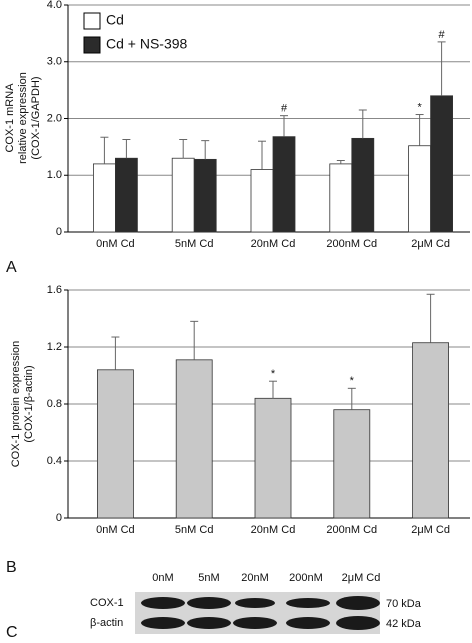 The image size is (472, 643). I want to click on blot-bands, so click(260, 613).